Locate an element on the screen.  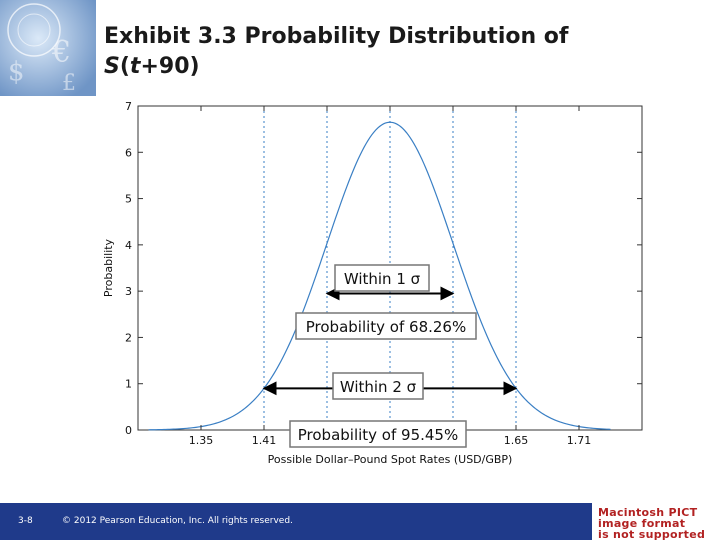
y-tick-label: 5 is located at coordinates (128, 199).